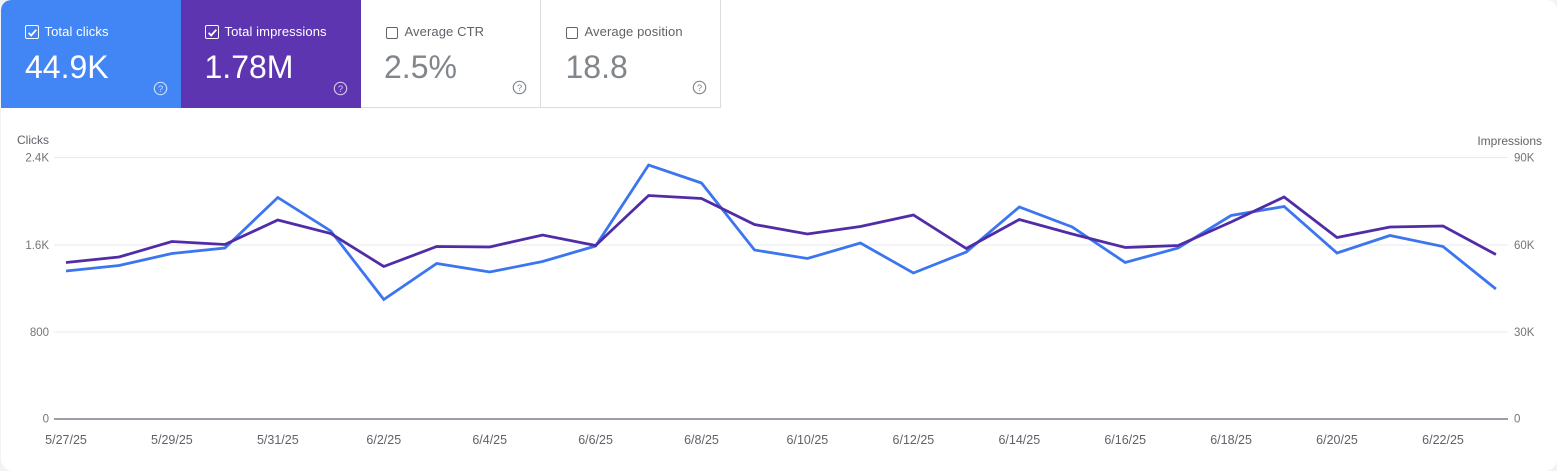 The width and height of the screenshot is (1557, 471). Describe the element at coordinates (383, 440) in the screenshot. I see `svg-text: 6/2/25` at that location.